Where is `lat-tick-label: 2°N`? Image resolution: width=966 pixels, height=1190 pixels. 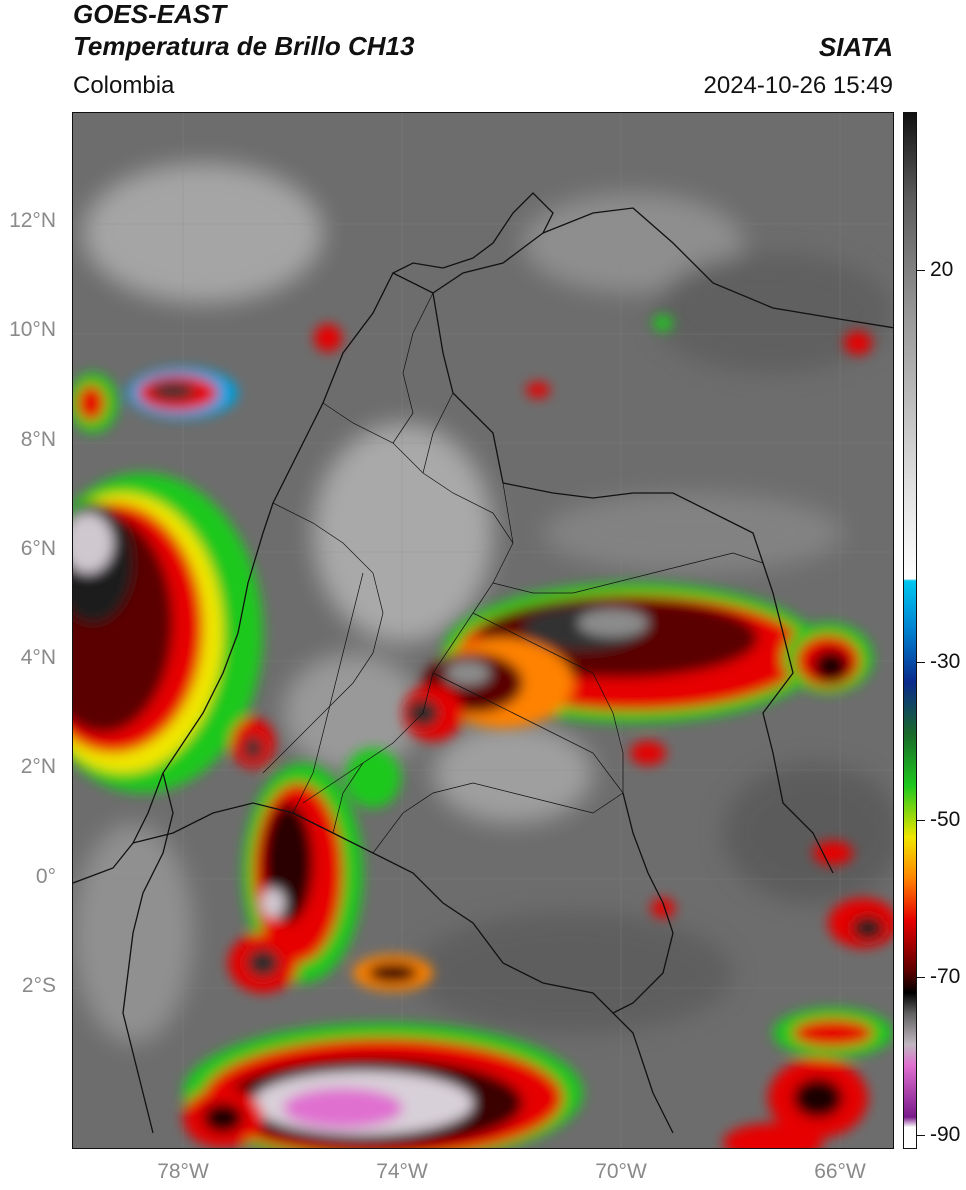 lat-tick-label: 2°N is located at coordinates (38, 766).